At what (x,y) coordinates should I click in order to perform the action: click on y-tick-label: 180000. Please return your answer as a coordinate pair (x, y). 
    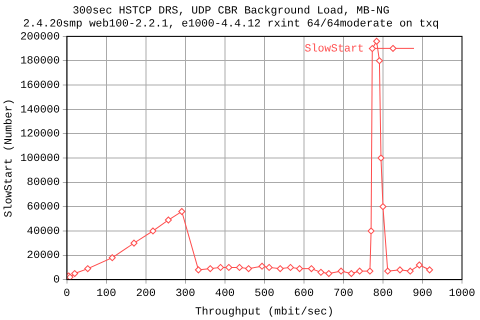
    Looking at the image, I should click on (40, 62).